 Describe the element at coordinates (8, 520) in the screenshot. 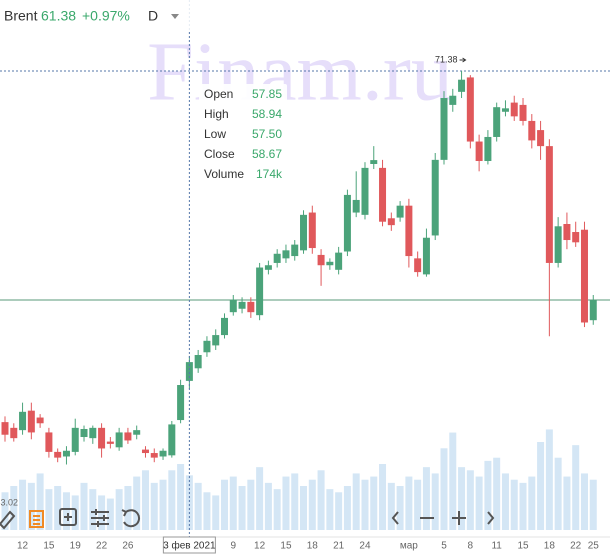

I see `draw-tool` at that location.